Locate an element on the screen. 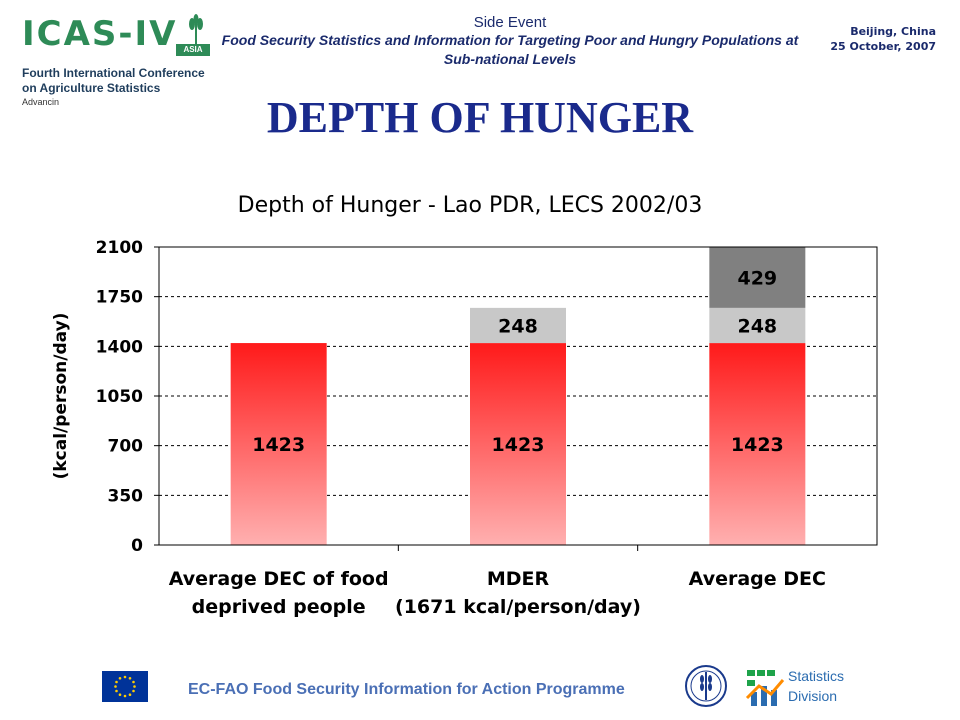 The width and height of the screenshot is (960, 720). location-text: Beijing, China is located at coordinates (893, 31).